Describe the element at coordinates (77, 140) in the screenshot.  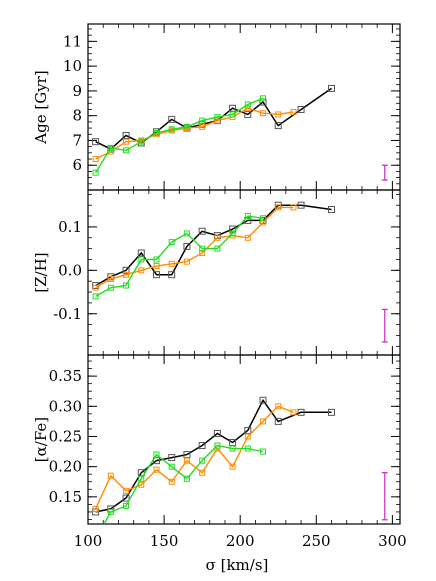
I see `y-tick-label: 7` at that location.